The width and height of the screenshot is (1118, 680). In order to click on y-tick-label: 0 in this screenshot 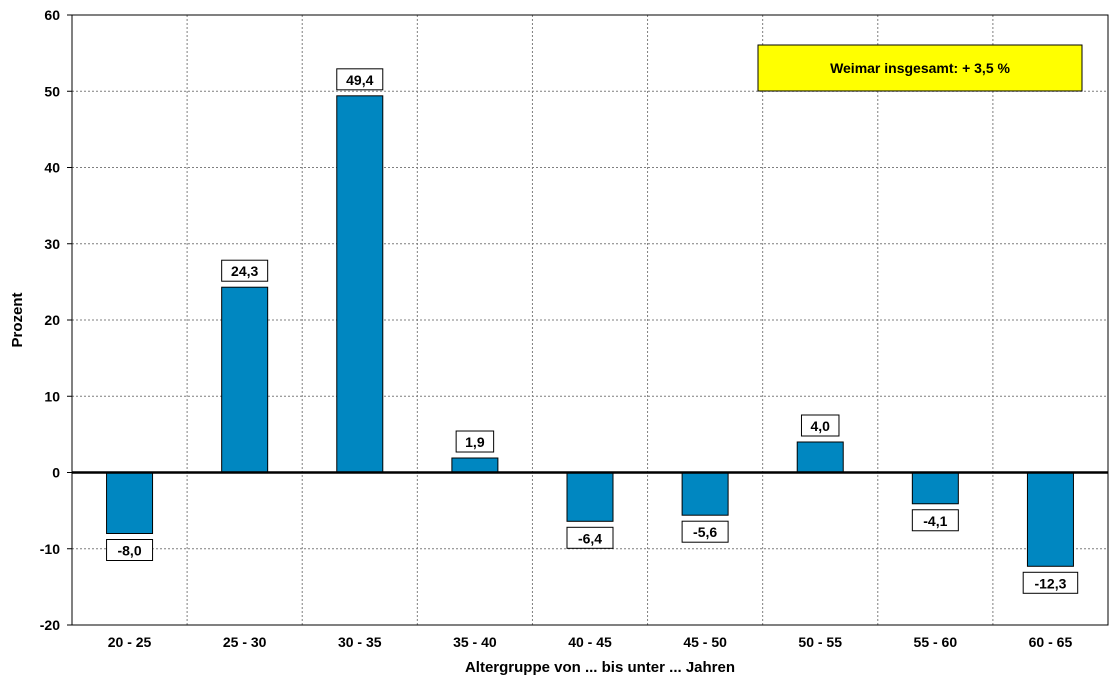, I will do `click(56, 473)`.